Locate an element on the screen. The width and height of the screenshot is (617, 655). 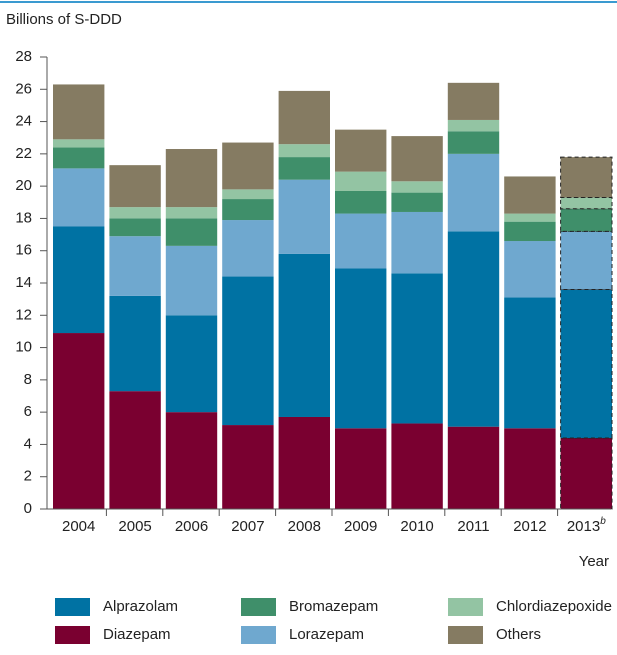
x-tick-text: 2007 is located at coordinates (247, 526).